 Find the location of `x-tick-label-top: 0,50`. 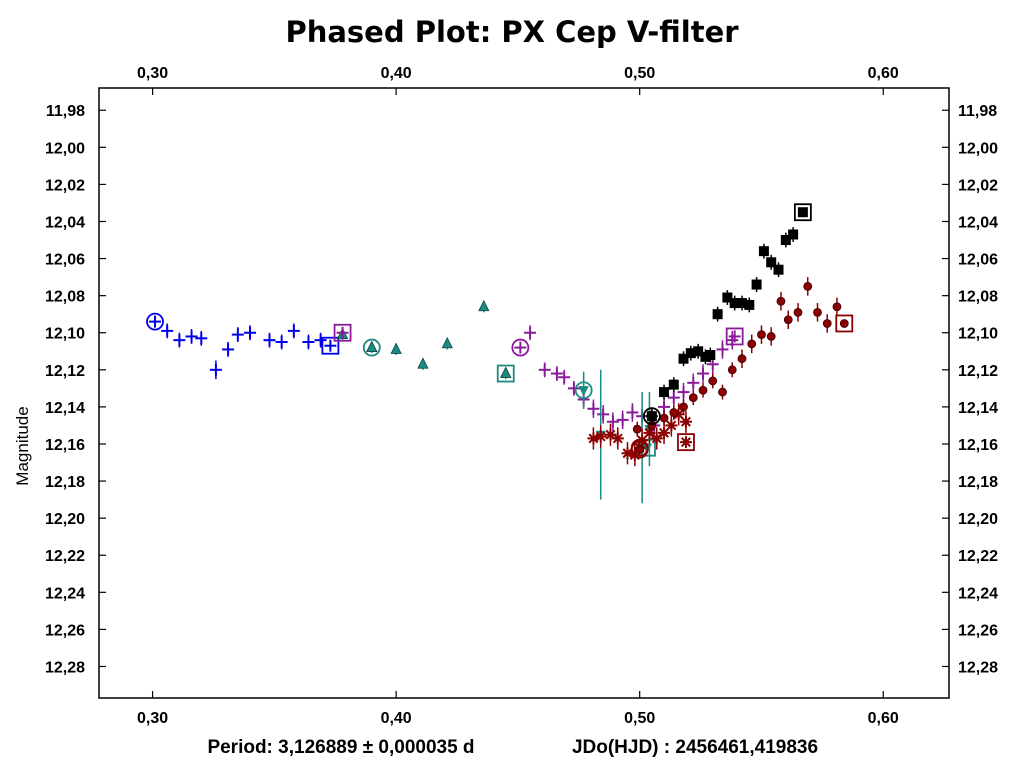

x-tick-label-top: 0,50 is located at coordinates (639, 73).